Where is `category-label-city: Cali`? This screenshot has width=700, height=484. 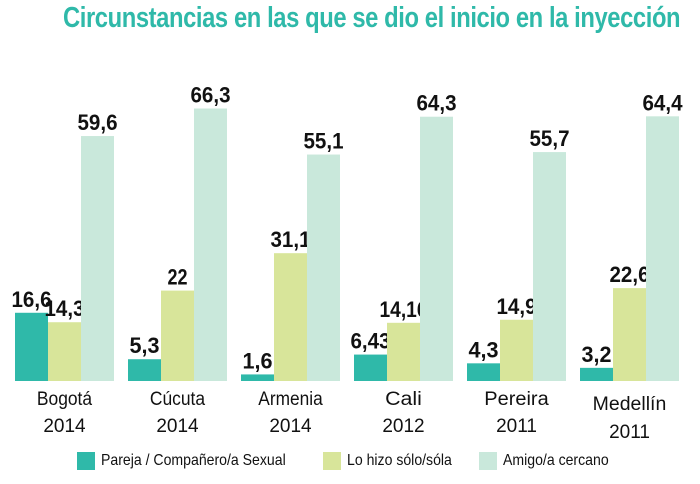
category-label-city: Cali is located at coordinates (403, 399).